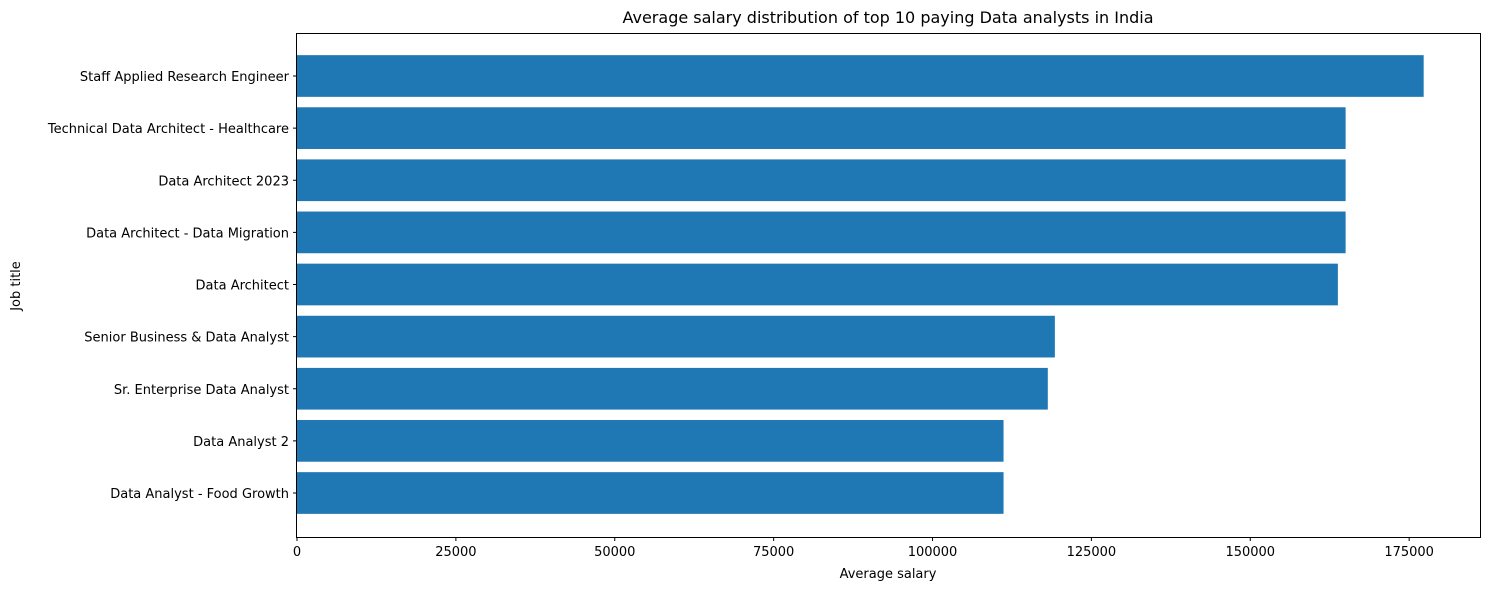 Image resolution: width=1489 pixels, height=590 pixels. What do you see at coordinates (199, 494) in the screenshot?
I see `y-tick-label: Data Analyst - Food Growth` at bounding box center [199, 494].